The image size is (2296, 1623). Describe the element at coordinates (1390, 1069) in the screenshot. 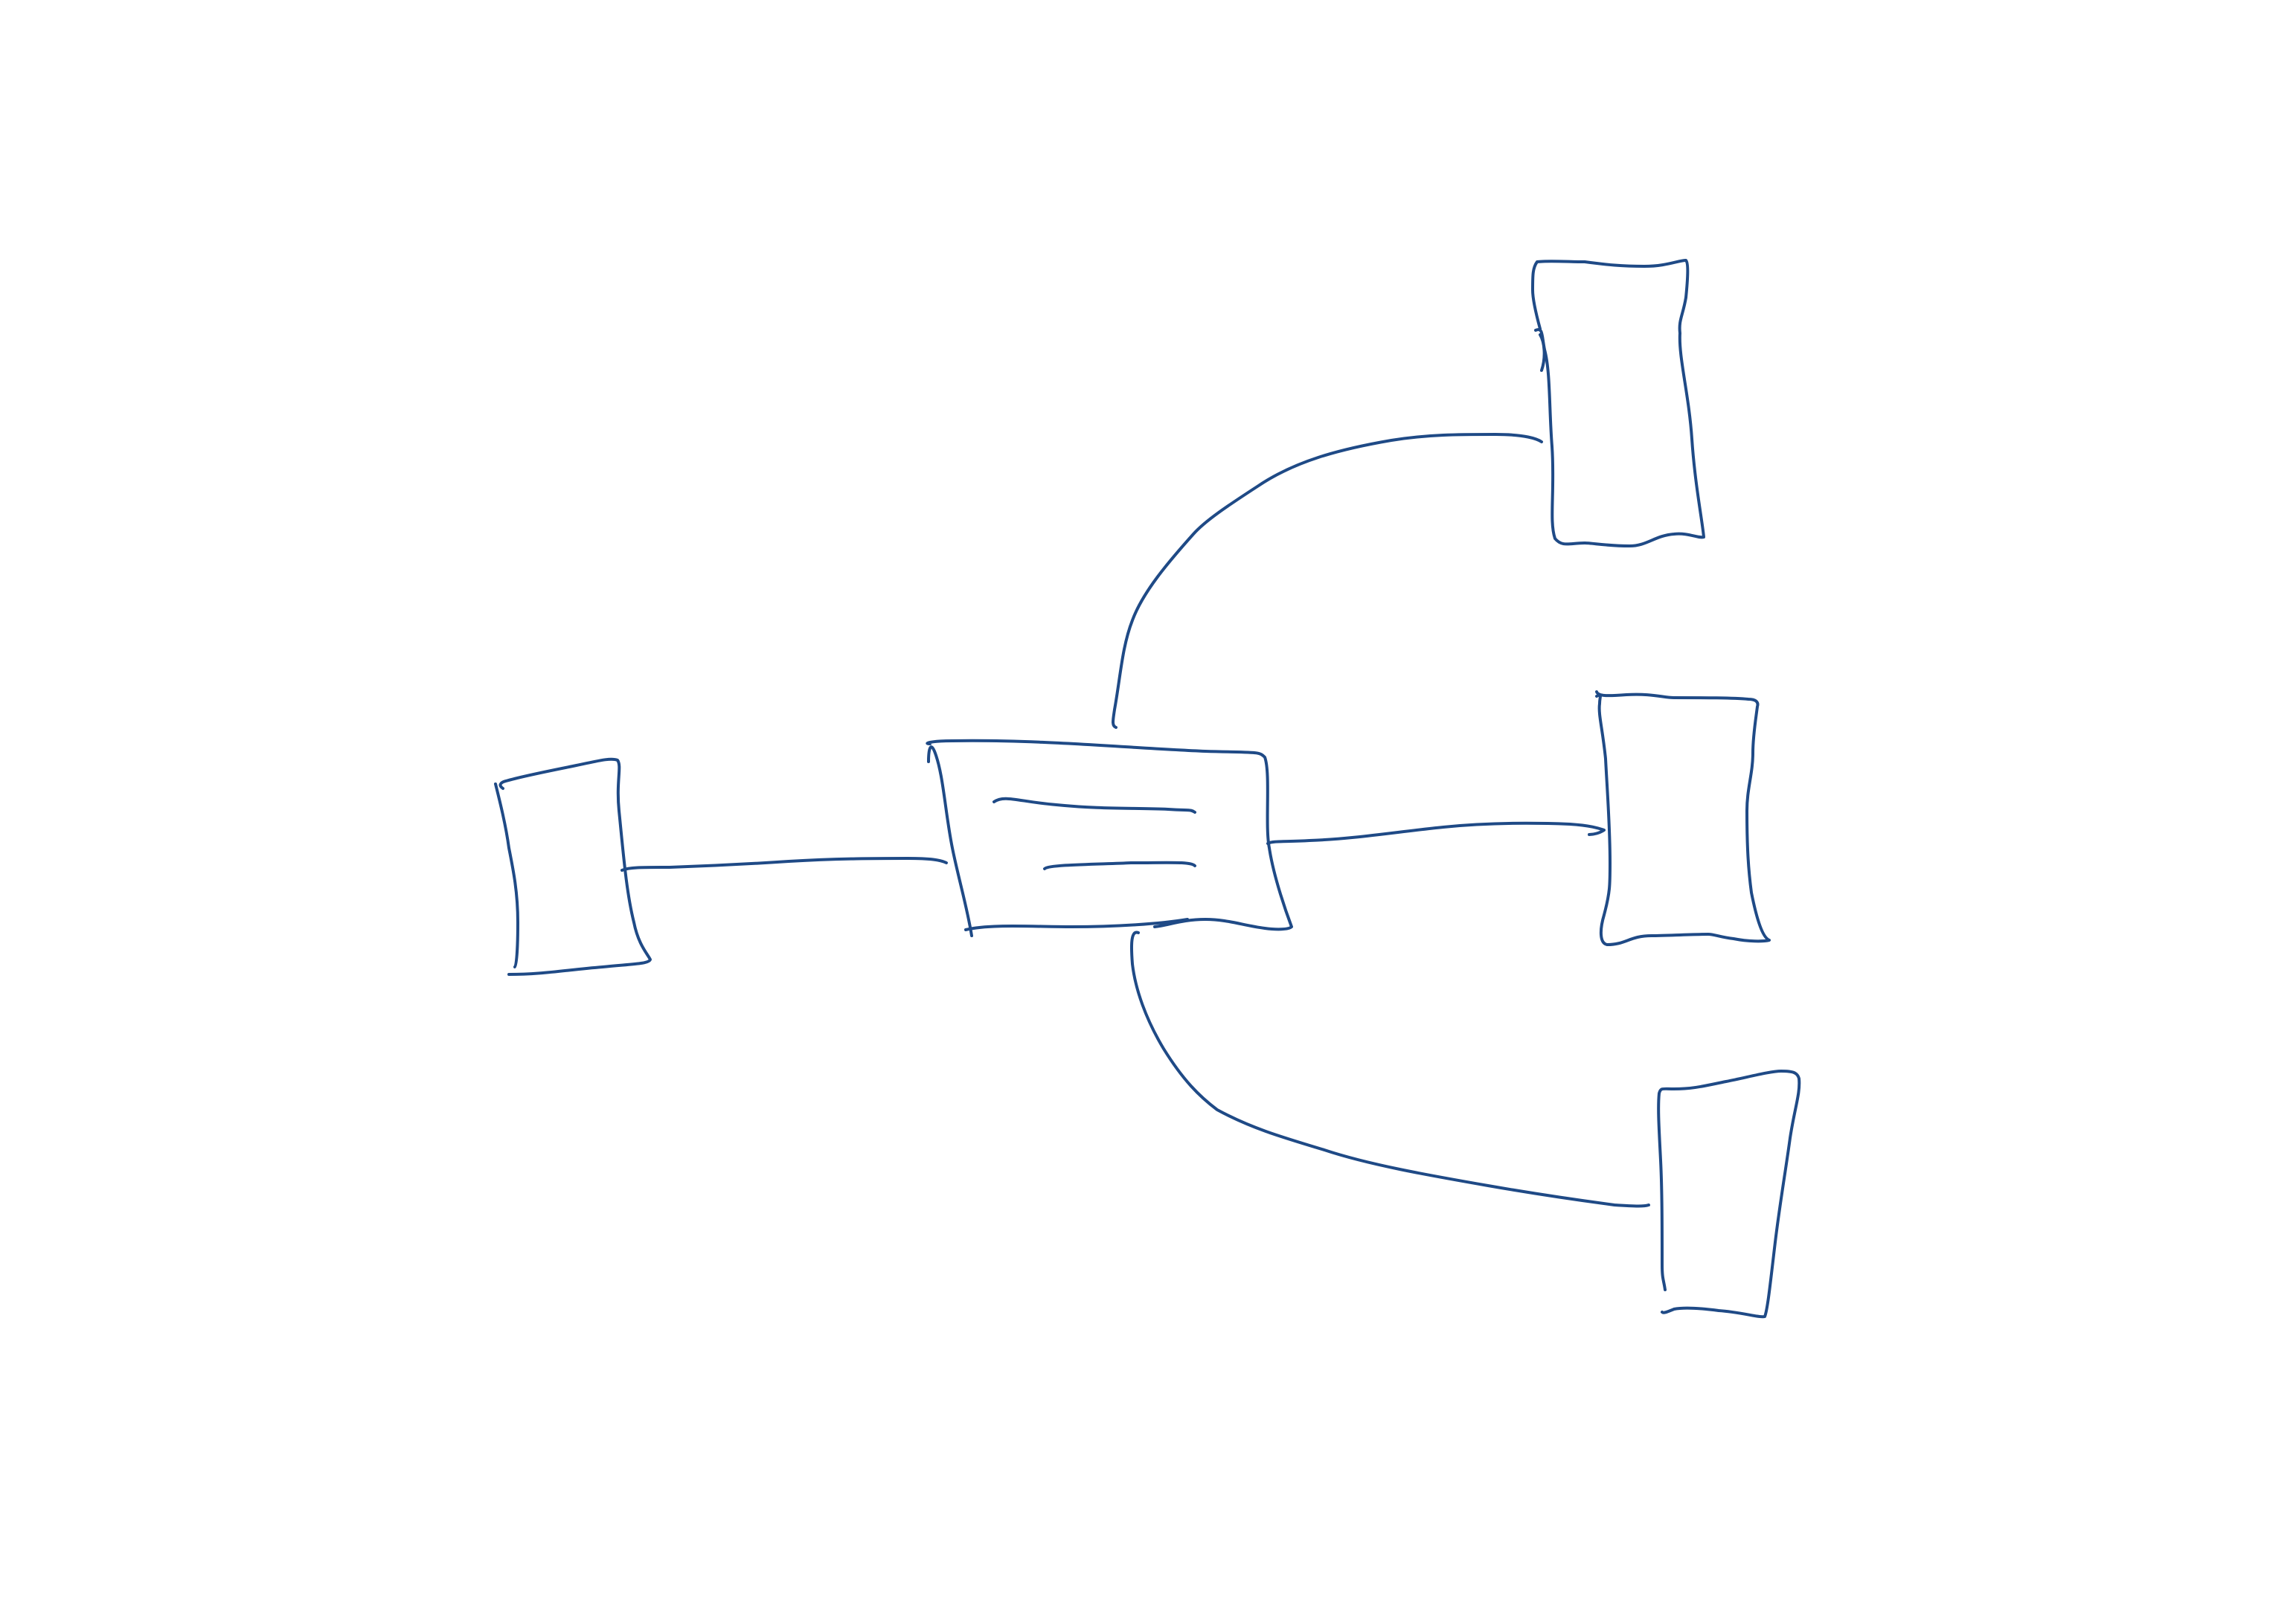

I see `edge-center-bottom-right` at that location.